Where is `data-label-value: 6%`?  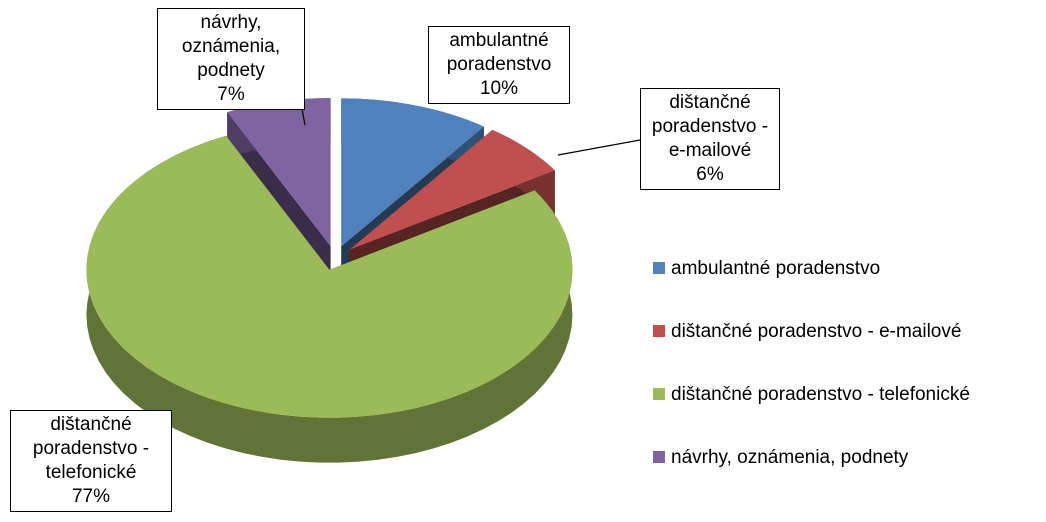
data-label-value: 6% is located at coordinates (710, 174).